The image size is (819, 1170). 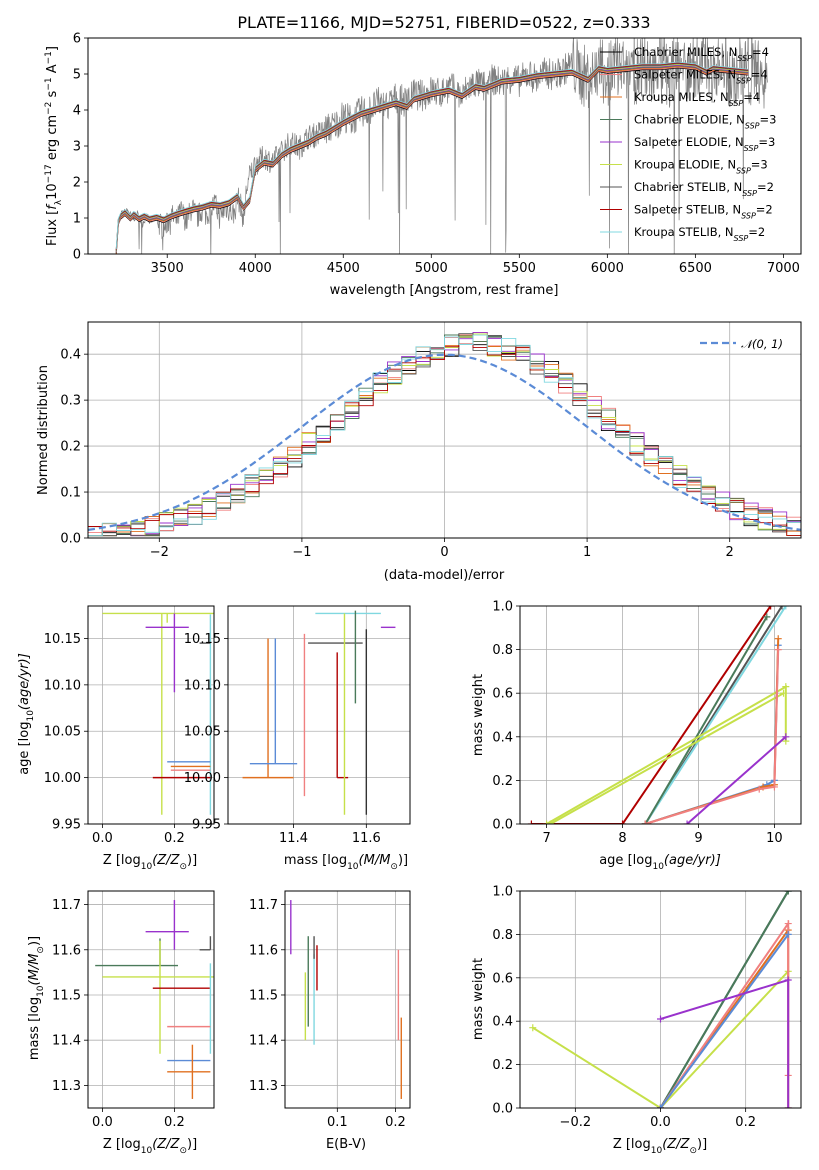 What do you see at coordinates (166, 860) in the screenshot?
I see `age-vs-Z-xlabel-part: (Z/Z` at bounding box center [166, 860].